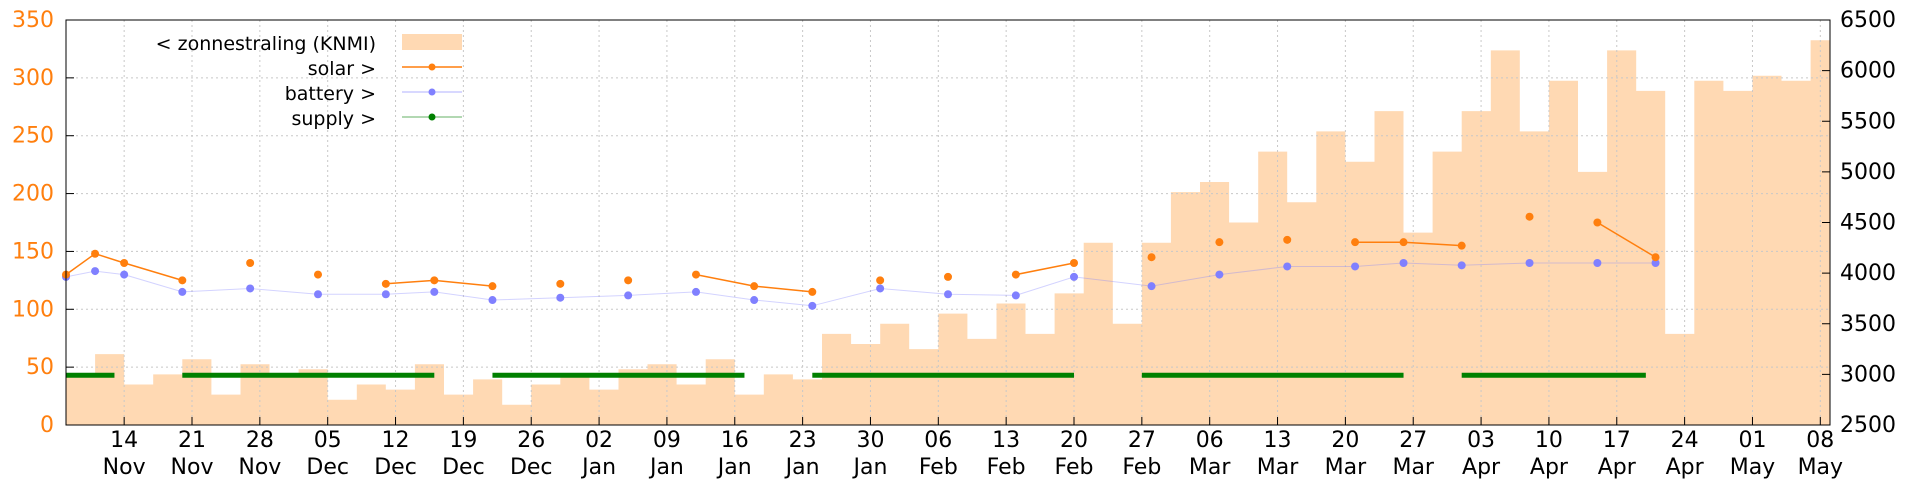 The width and height of the screenshot is (1920, 484). What do you see at coordinates (47, 425) in the screenshot?
I see `y-left-tick-label: 0` at bounding box center [47, 425].